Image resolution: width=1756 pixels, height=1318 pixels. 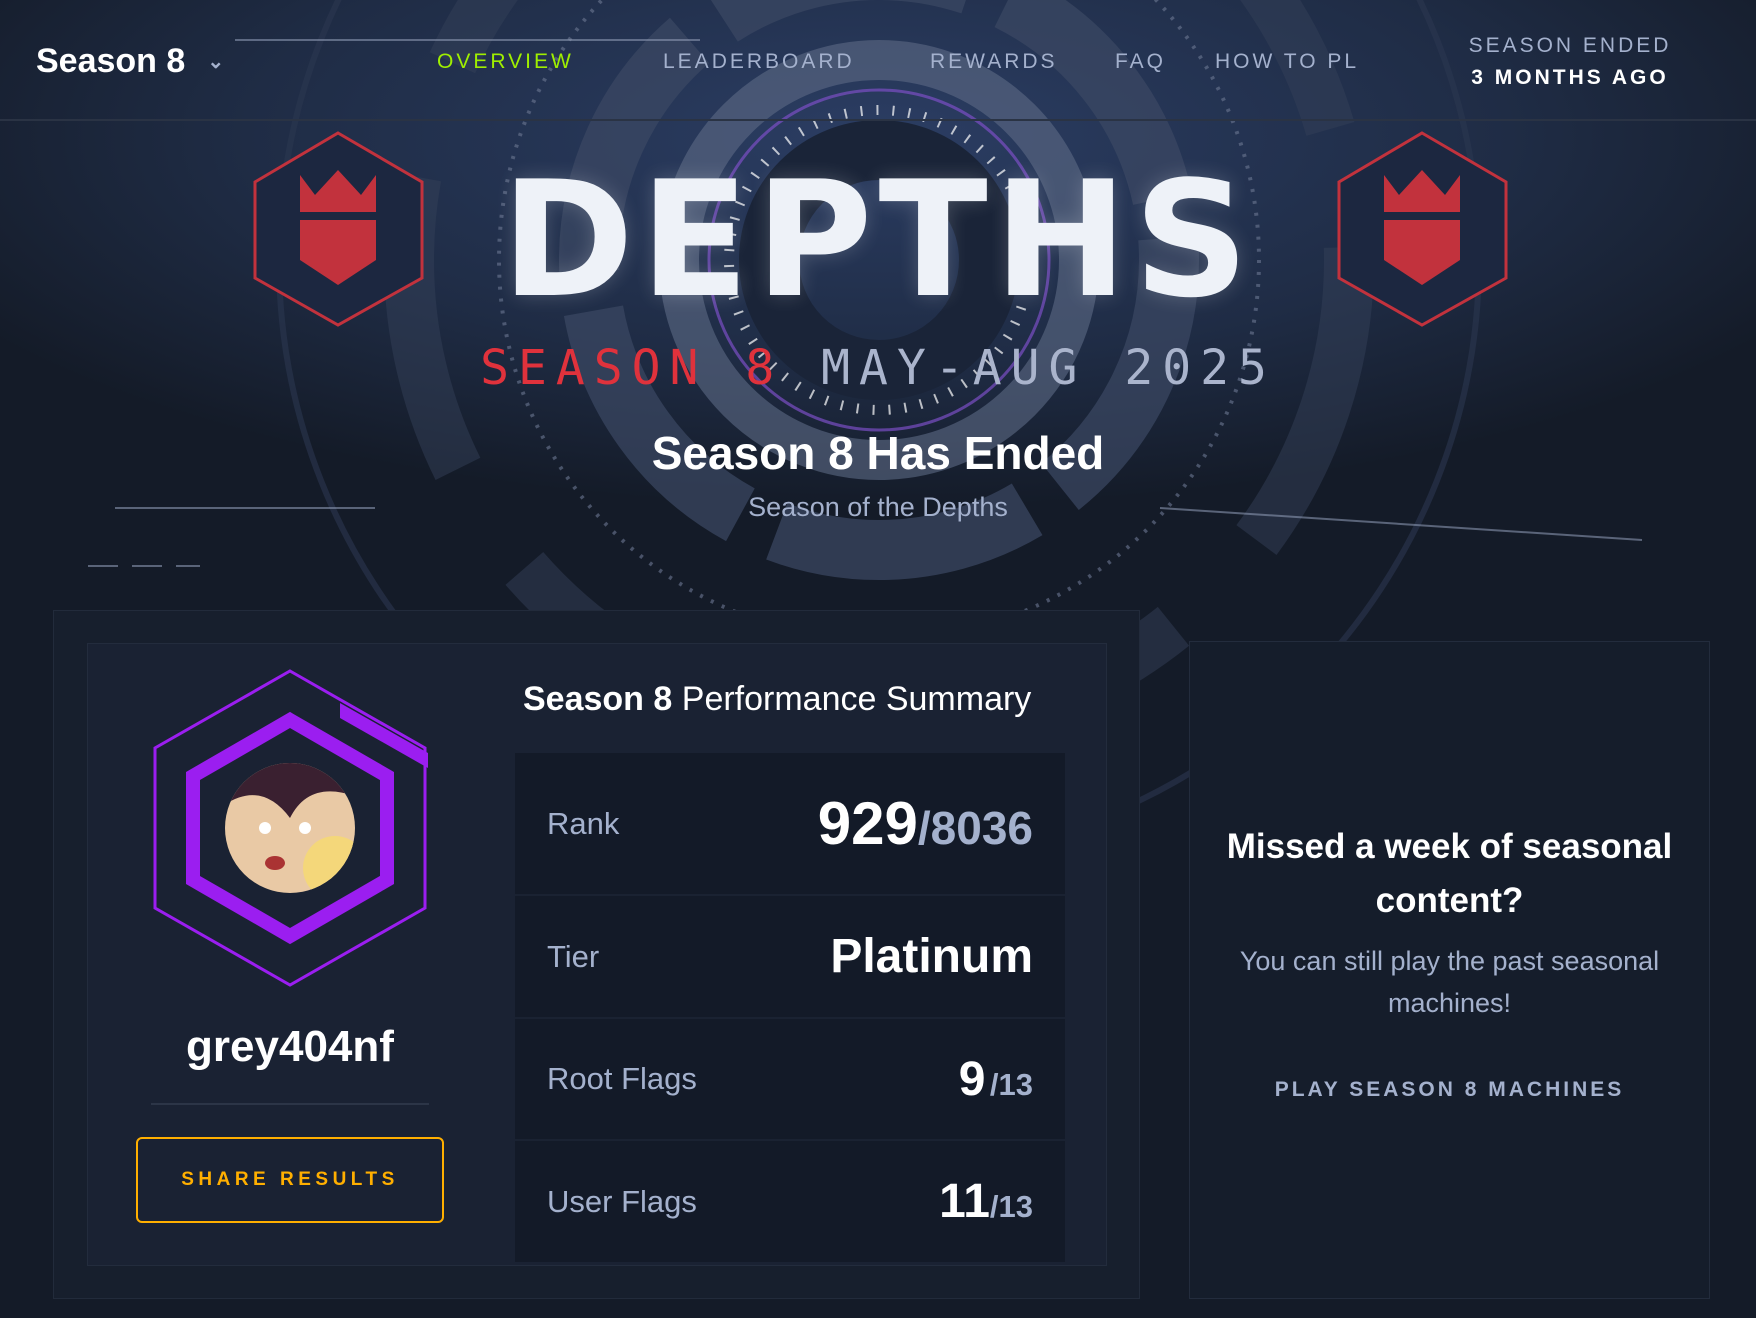 What do you see at coordinates (1287, 61) in the screenshot?
I see `tab-how-to-play: HOW TO PL` at bounding box center [1287, 61].